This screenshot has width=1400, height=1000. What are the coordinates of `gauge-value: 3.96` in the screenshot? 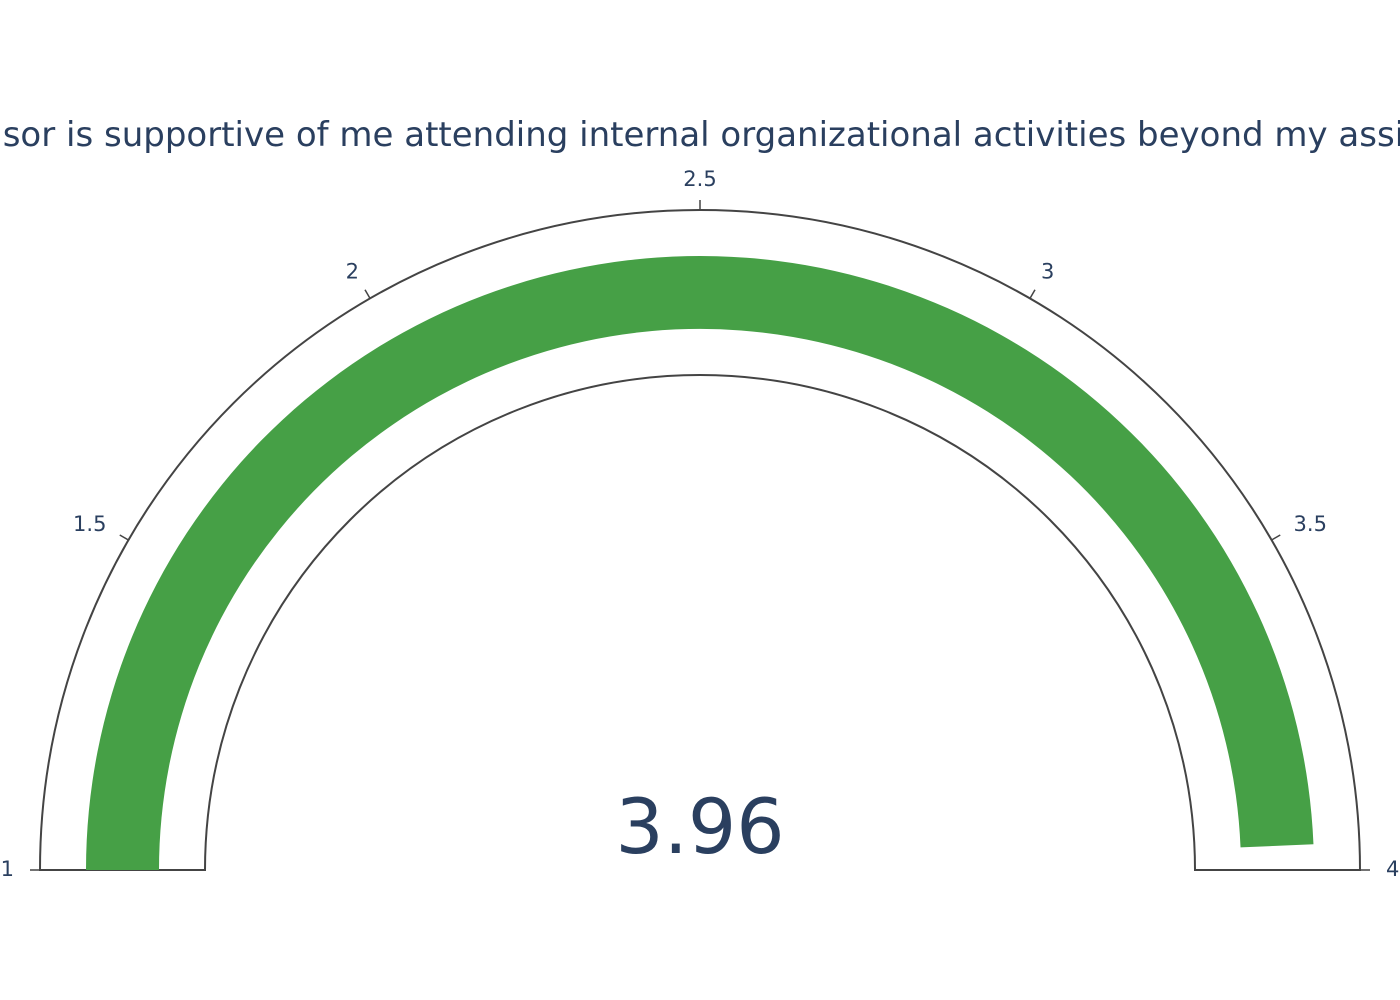 It's located at (699, 826).